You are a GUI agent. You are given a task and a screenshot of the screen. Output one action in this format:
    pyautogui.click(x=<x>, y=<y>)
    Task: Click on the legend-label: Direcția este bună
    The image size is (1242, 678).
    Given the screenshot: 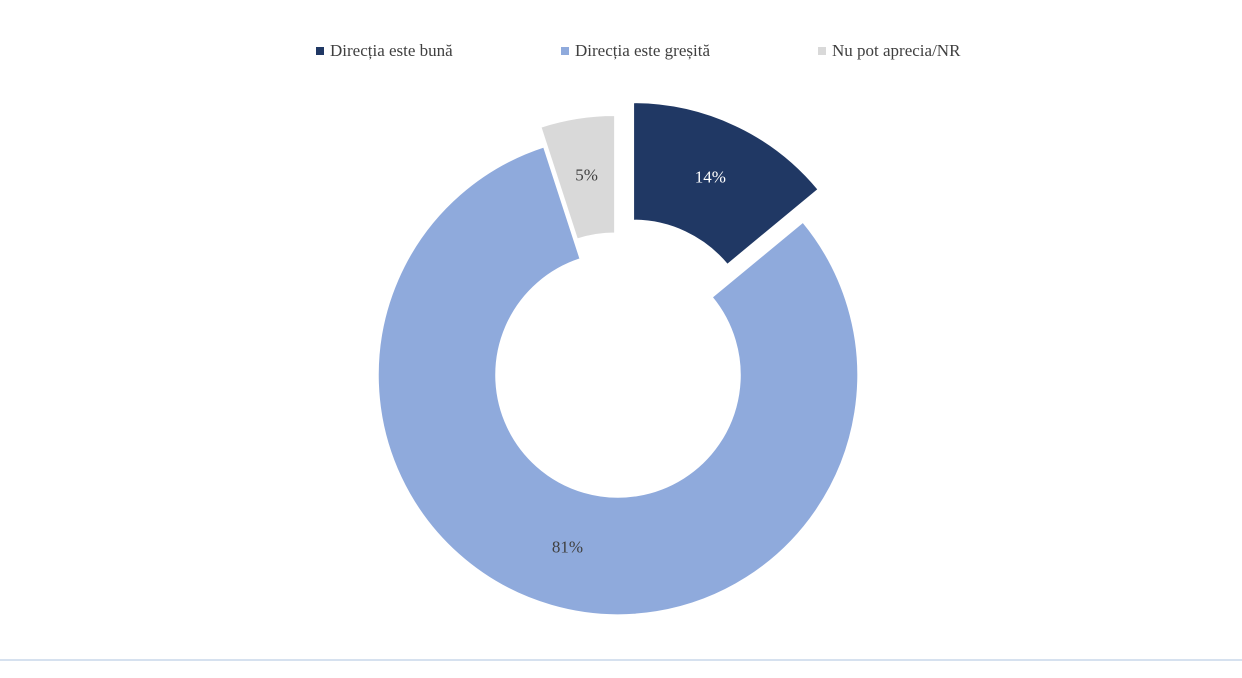 What is the action you would take?
    pyautogui.click(x=391, y=50)
    